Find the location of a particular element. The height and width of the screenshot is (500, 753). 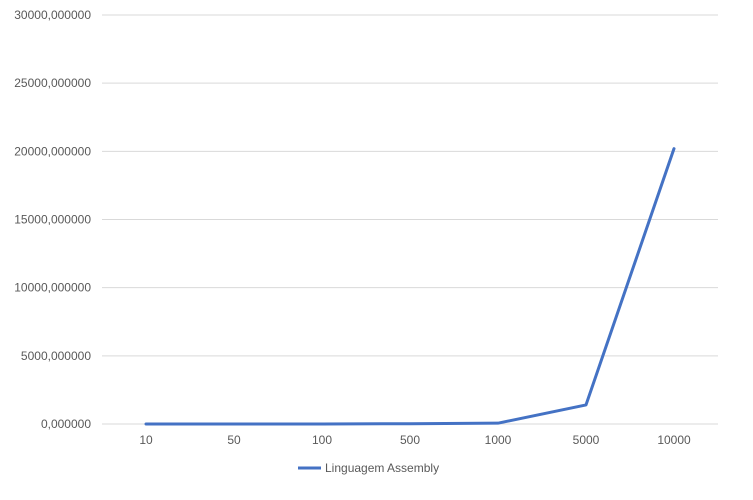

x-tick-label: 1000 is located at coordinates (498, 440).